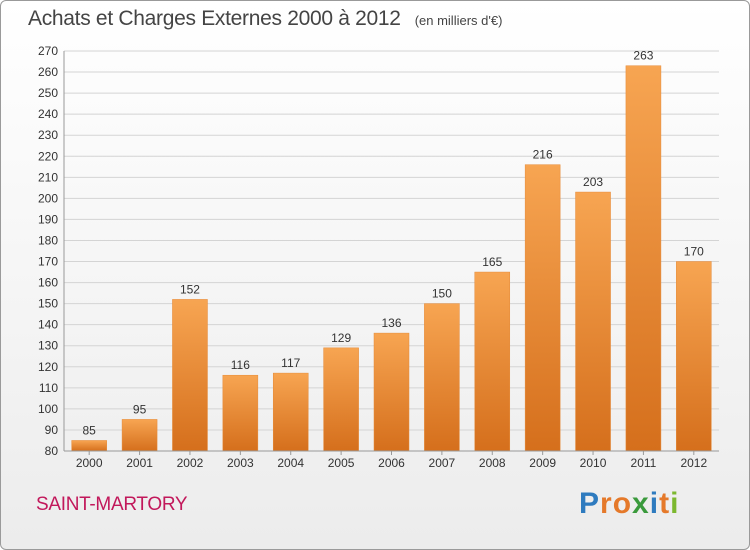  I want to click on x-tick-label: 2009, so click(542, 463).